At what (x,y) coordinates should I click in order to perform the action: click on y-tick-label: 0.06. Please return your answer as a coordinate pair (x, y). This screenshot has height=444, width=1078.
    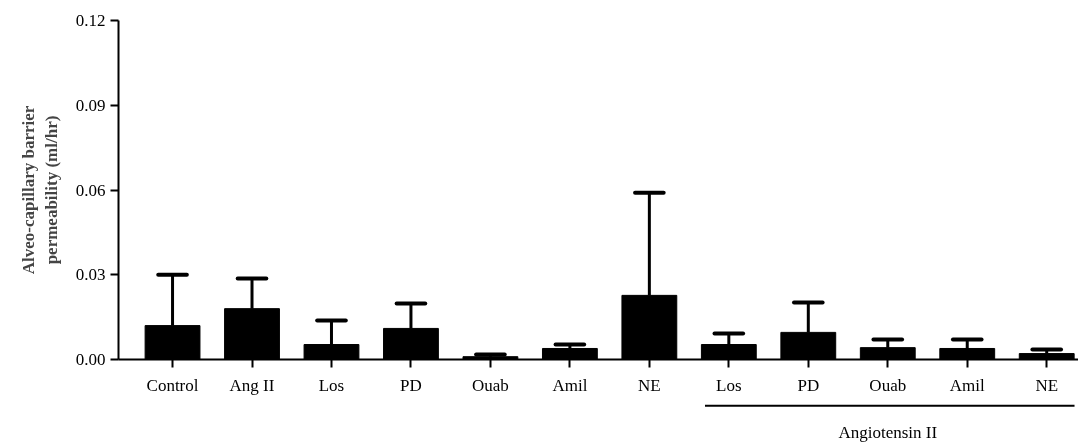
    Looking at the image, I should click on (90, 190).